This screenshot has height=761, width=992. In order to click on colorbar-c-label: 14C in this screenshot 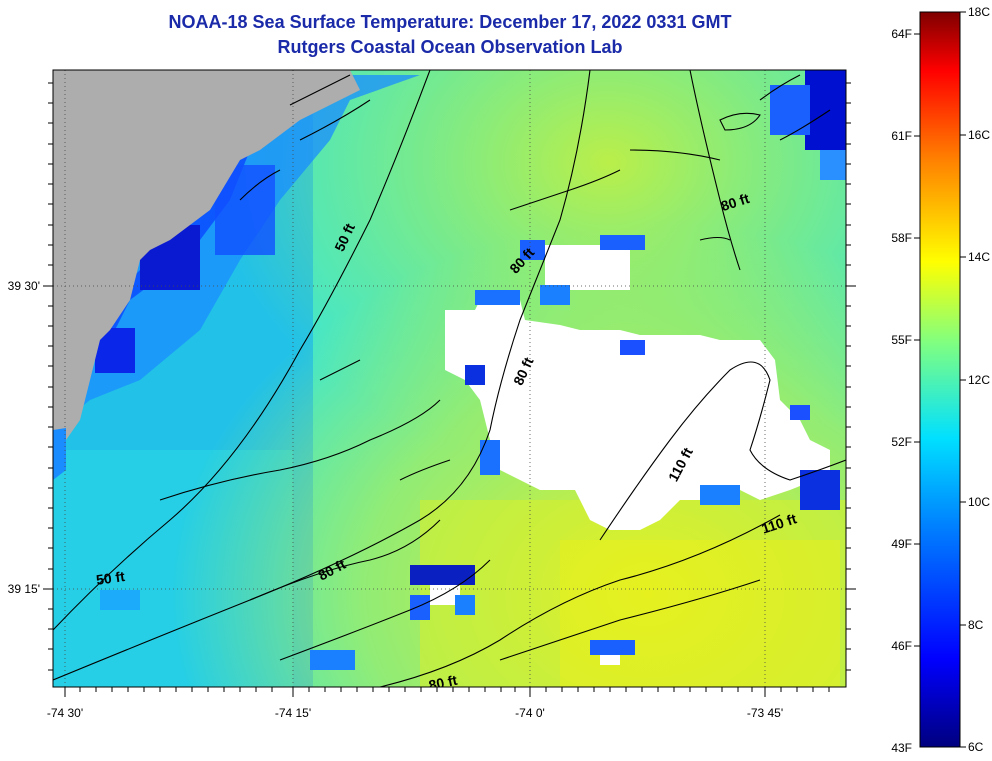, I will do `click(979, 257)`.